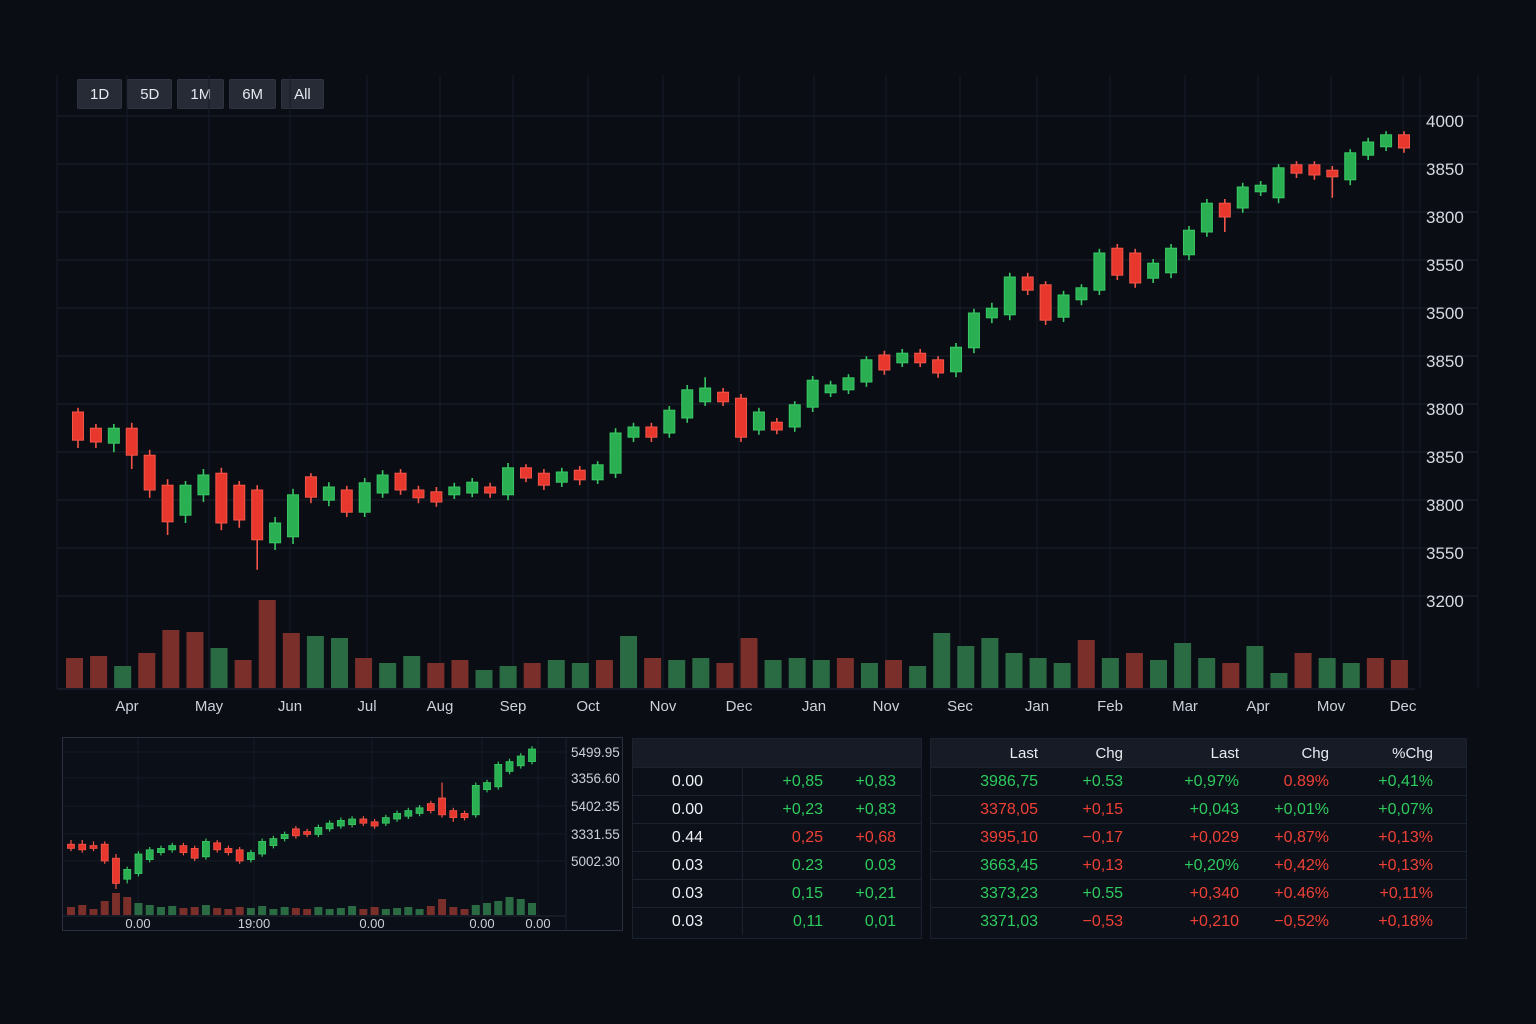 The height and width of the screenshot is (1024, 1536). Describe the element at coordinates (1102, 809) in the screenshot. I see `table-cell: +0,15` at that location.